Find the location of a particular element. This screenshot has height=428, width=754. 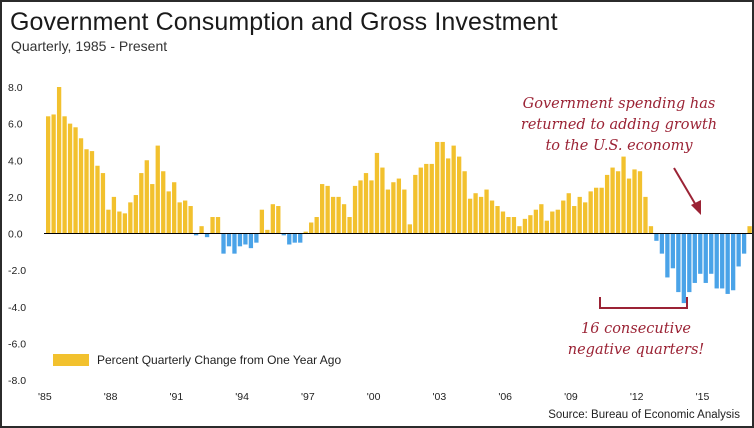

annotation-line: 16 consecutive is located at coordinates (636, 329).